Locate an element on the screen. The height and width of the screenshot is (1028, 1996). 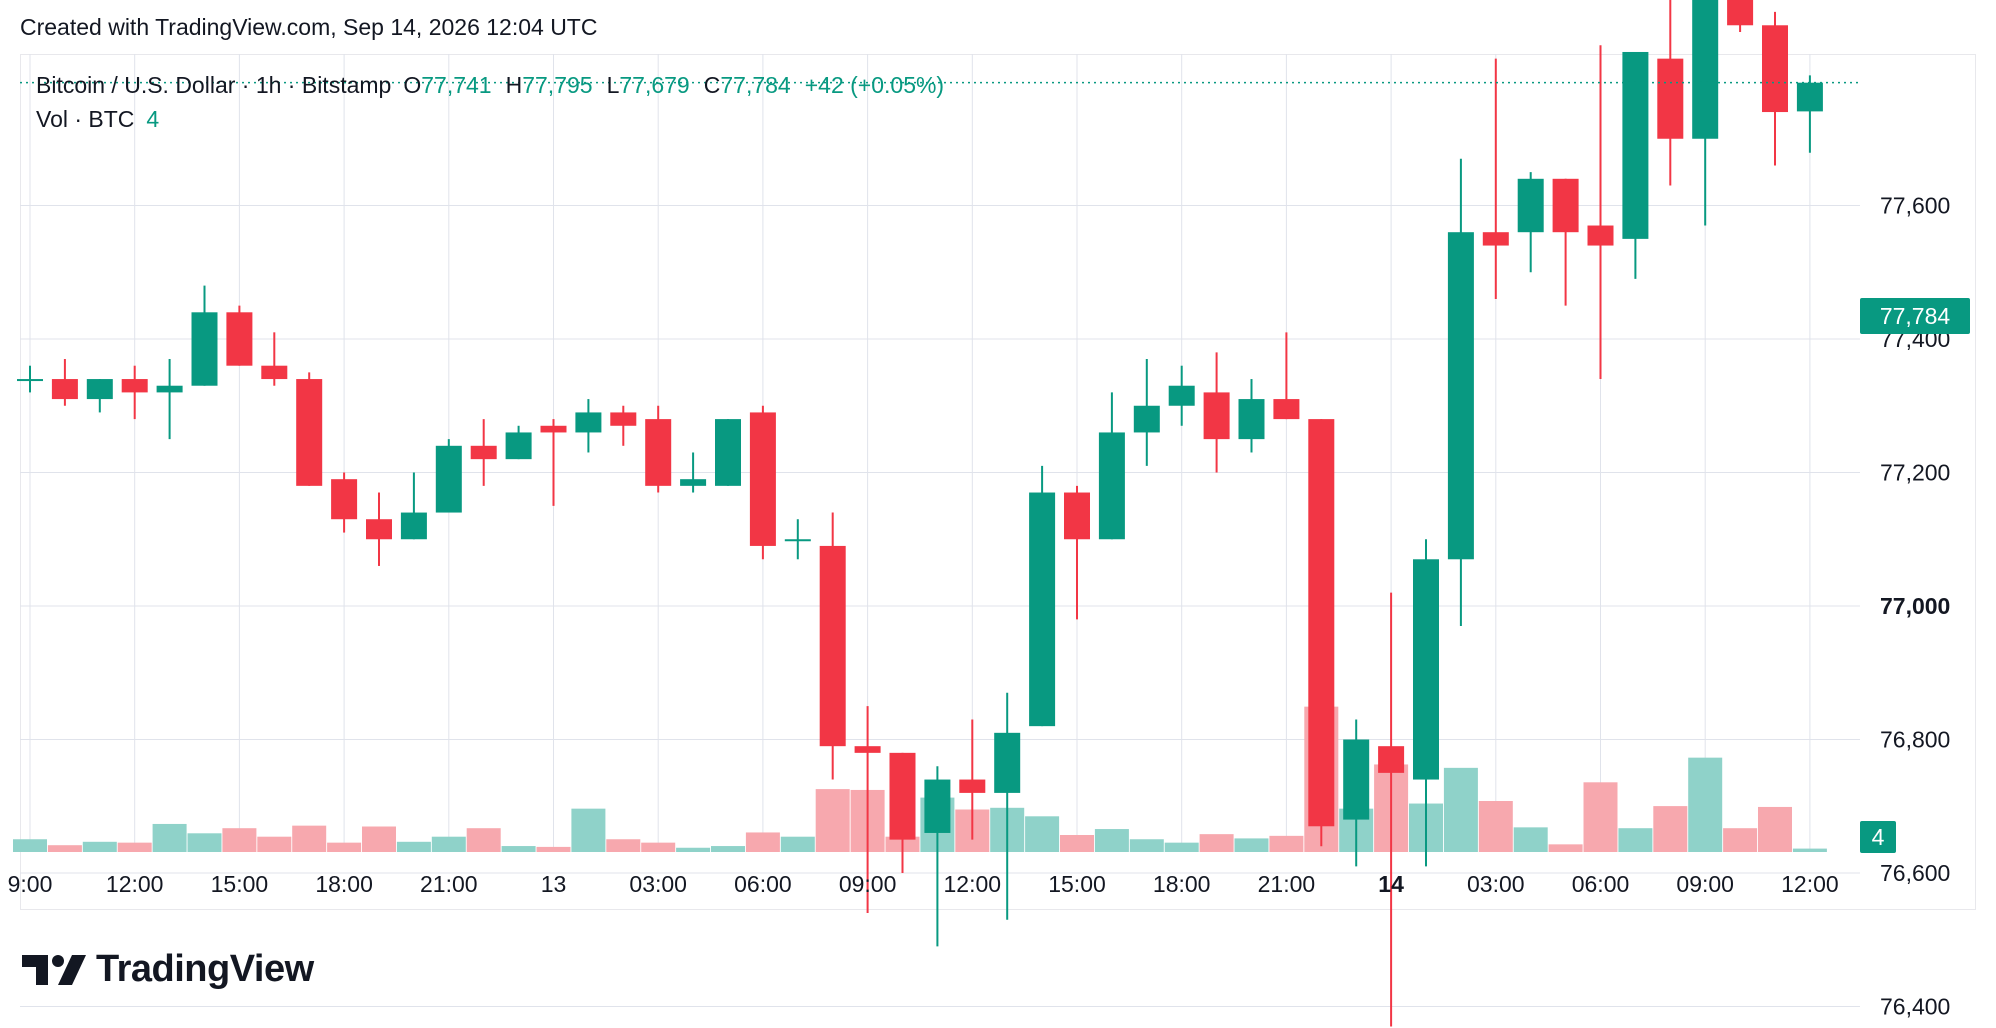
brand-logo: TradingView is located at coordinates (168, 969).